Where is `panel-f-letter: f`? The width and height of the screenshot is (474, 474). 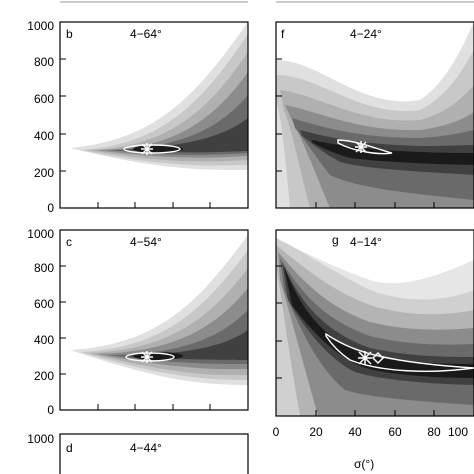
panel-f-letter: f is located at coordinates (283, 34).